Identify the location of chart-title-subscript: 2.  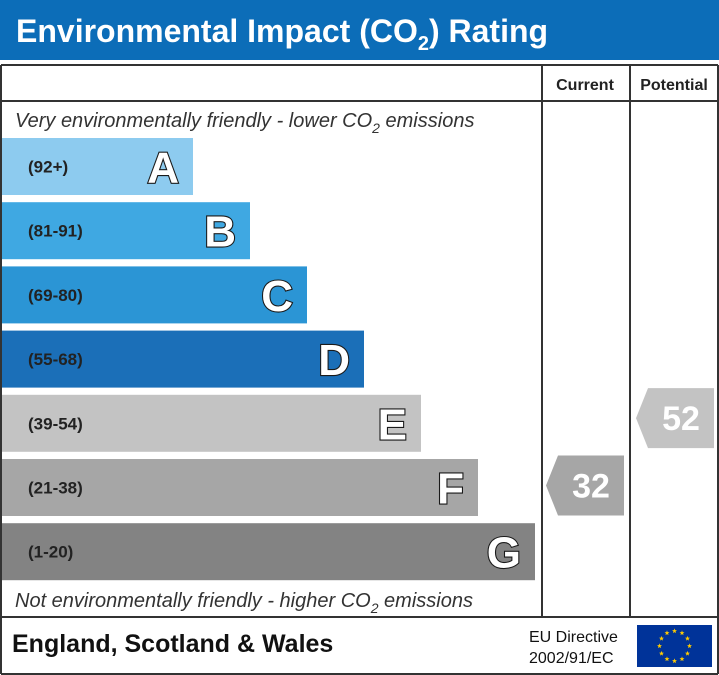
(423, 44).